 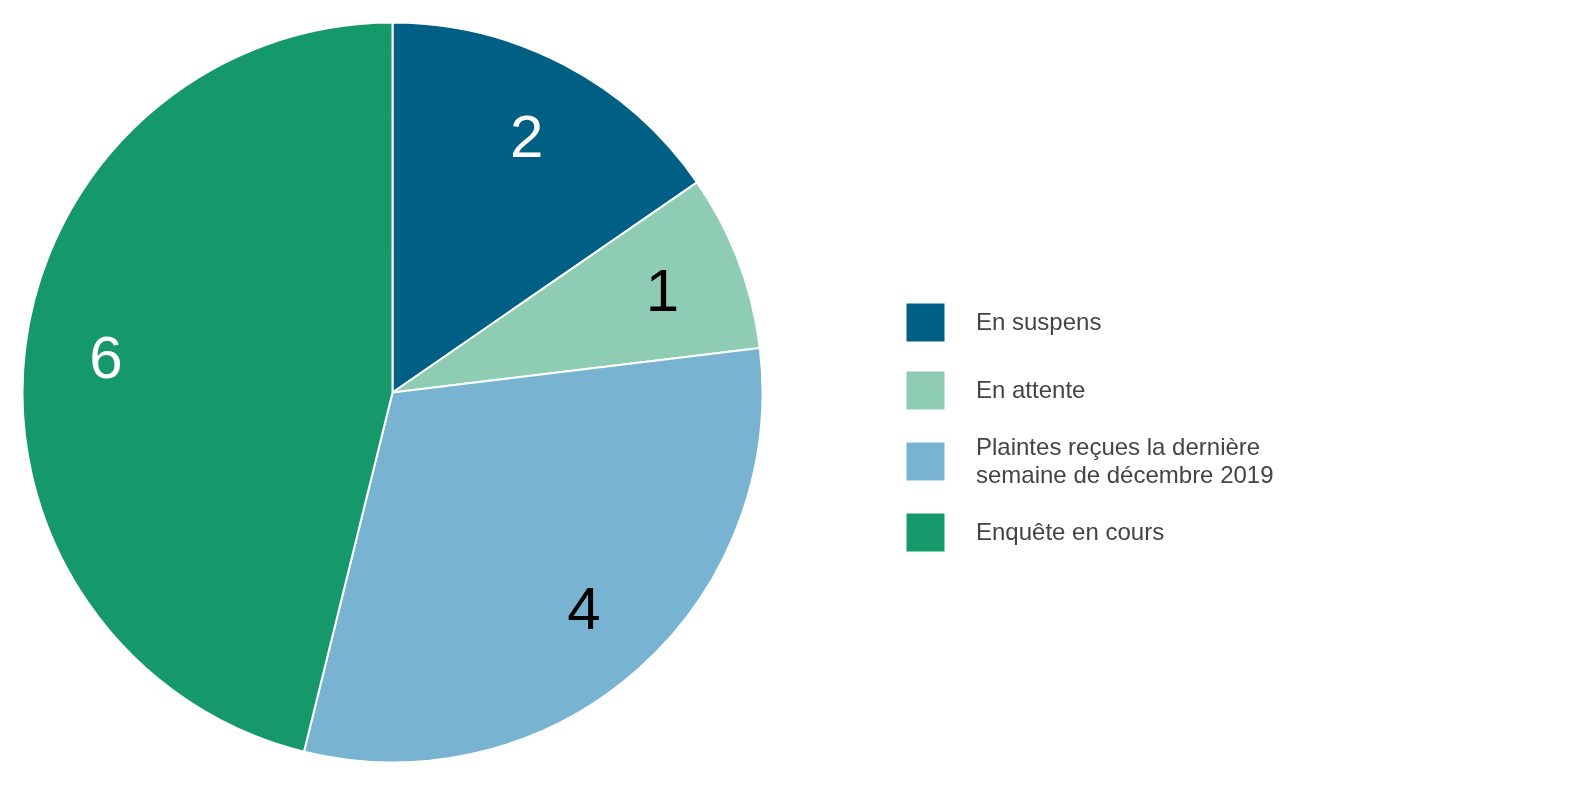 I want to click on data-label: 4, so click(x=584, y=609).